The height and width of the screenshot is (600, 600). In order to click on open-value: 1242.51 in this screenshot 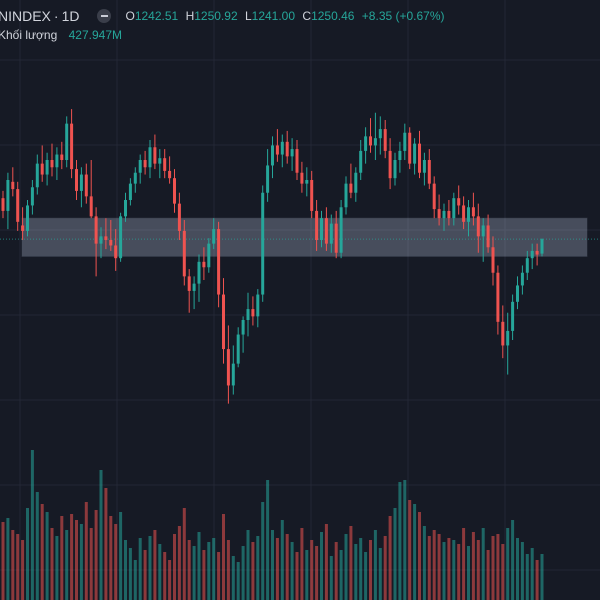, I will do `click(156, 16)`.